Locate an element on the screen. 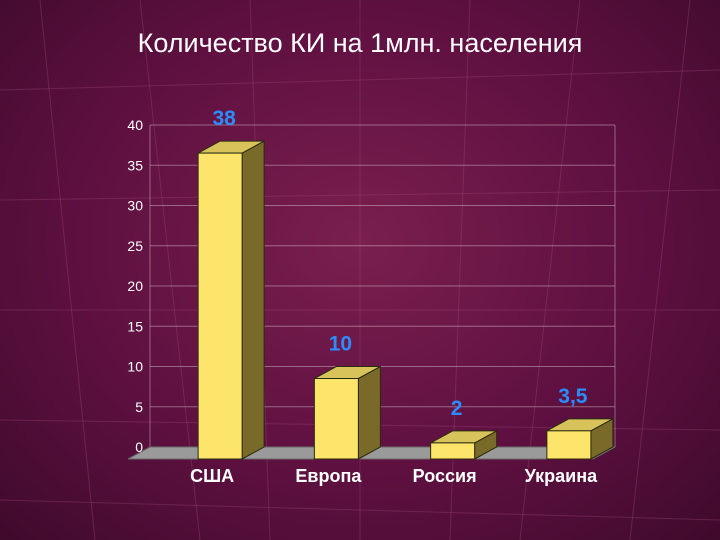 The image size is (720, 540). y-tick-label-35: 35 is located at coordinates (135, 165).